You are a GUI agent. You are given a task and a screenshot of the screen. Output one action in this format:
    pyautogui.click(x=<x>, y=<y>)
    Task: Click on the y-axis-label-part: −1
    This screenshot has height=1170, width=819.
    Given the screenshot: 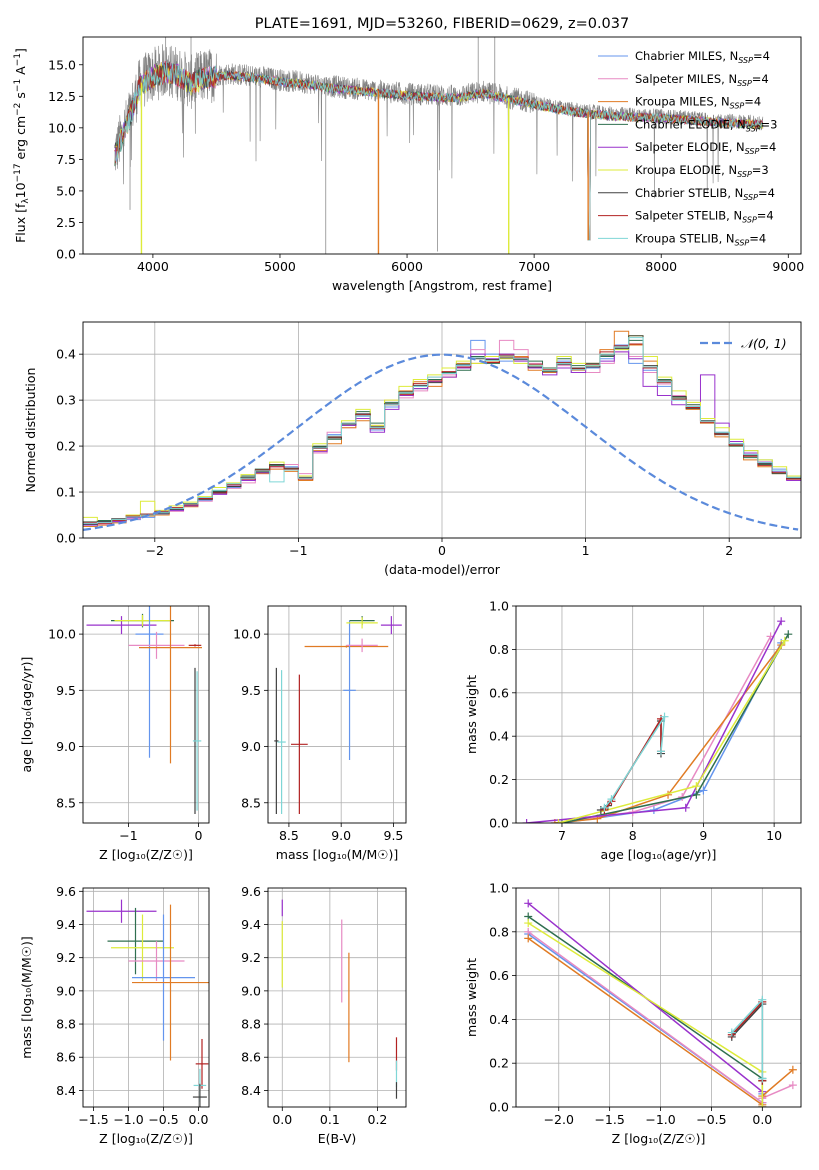 What is the action you would take?
    pyautogui.click(x=18, y=59)
    